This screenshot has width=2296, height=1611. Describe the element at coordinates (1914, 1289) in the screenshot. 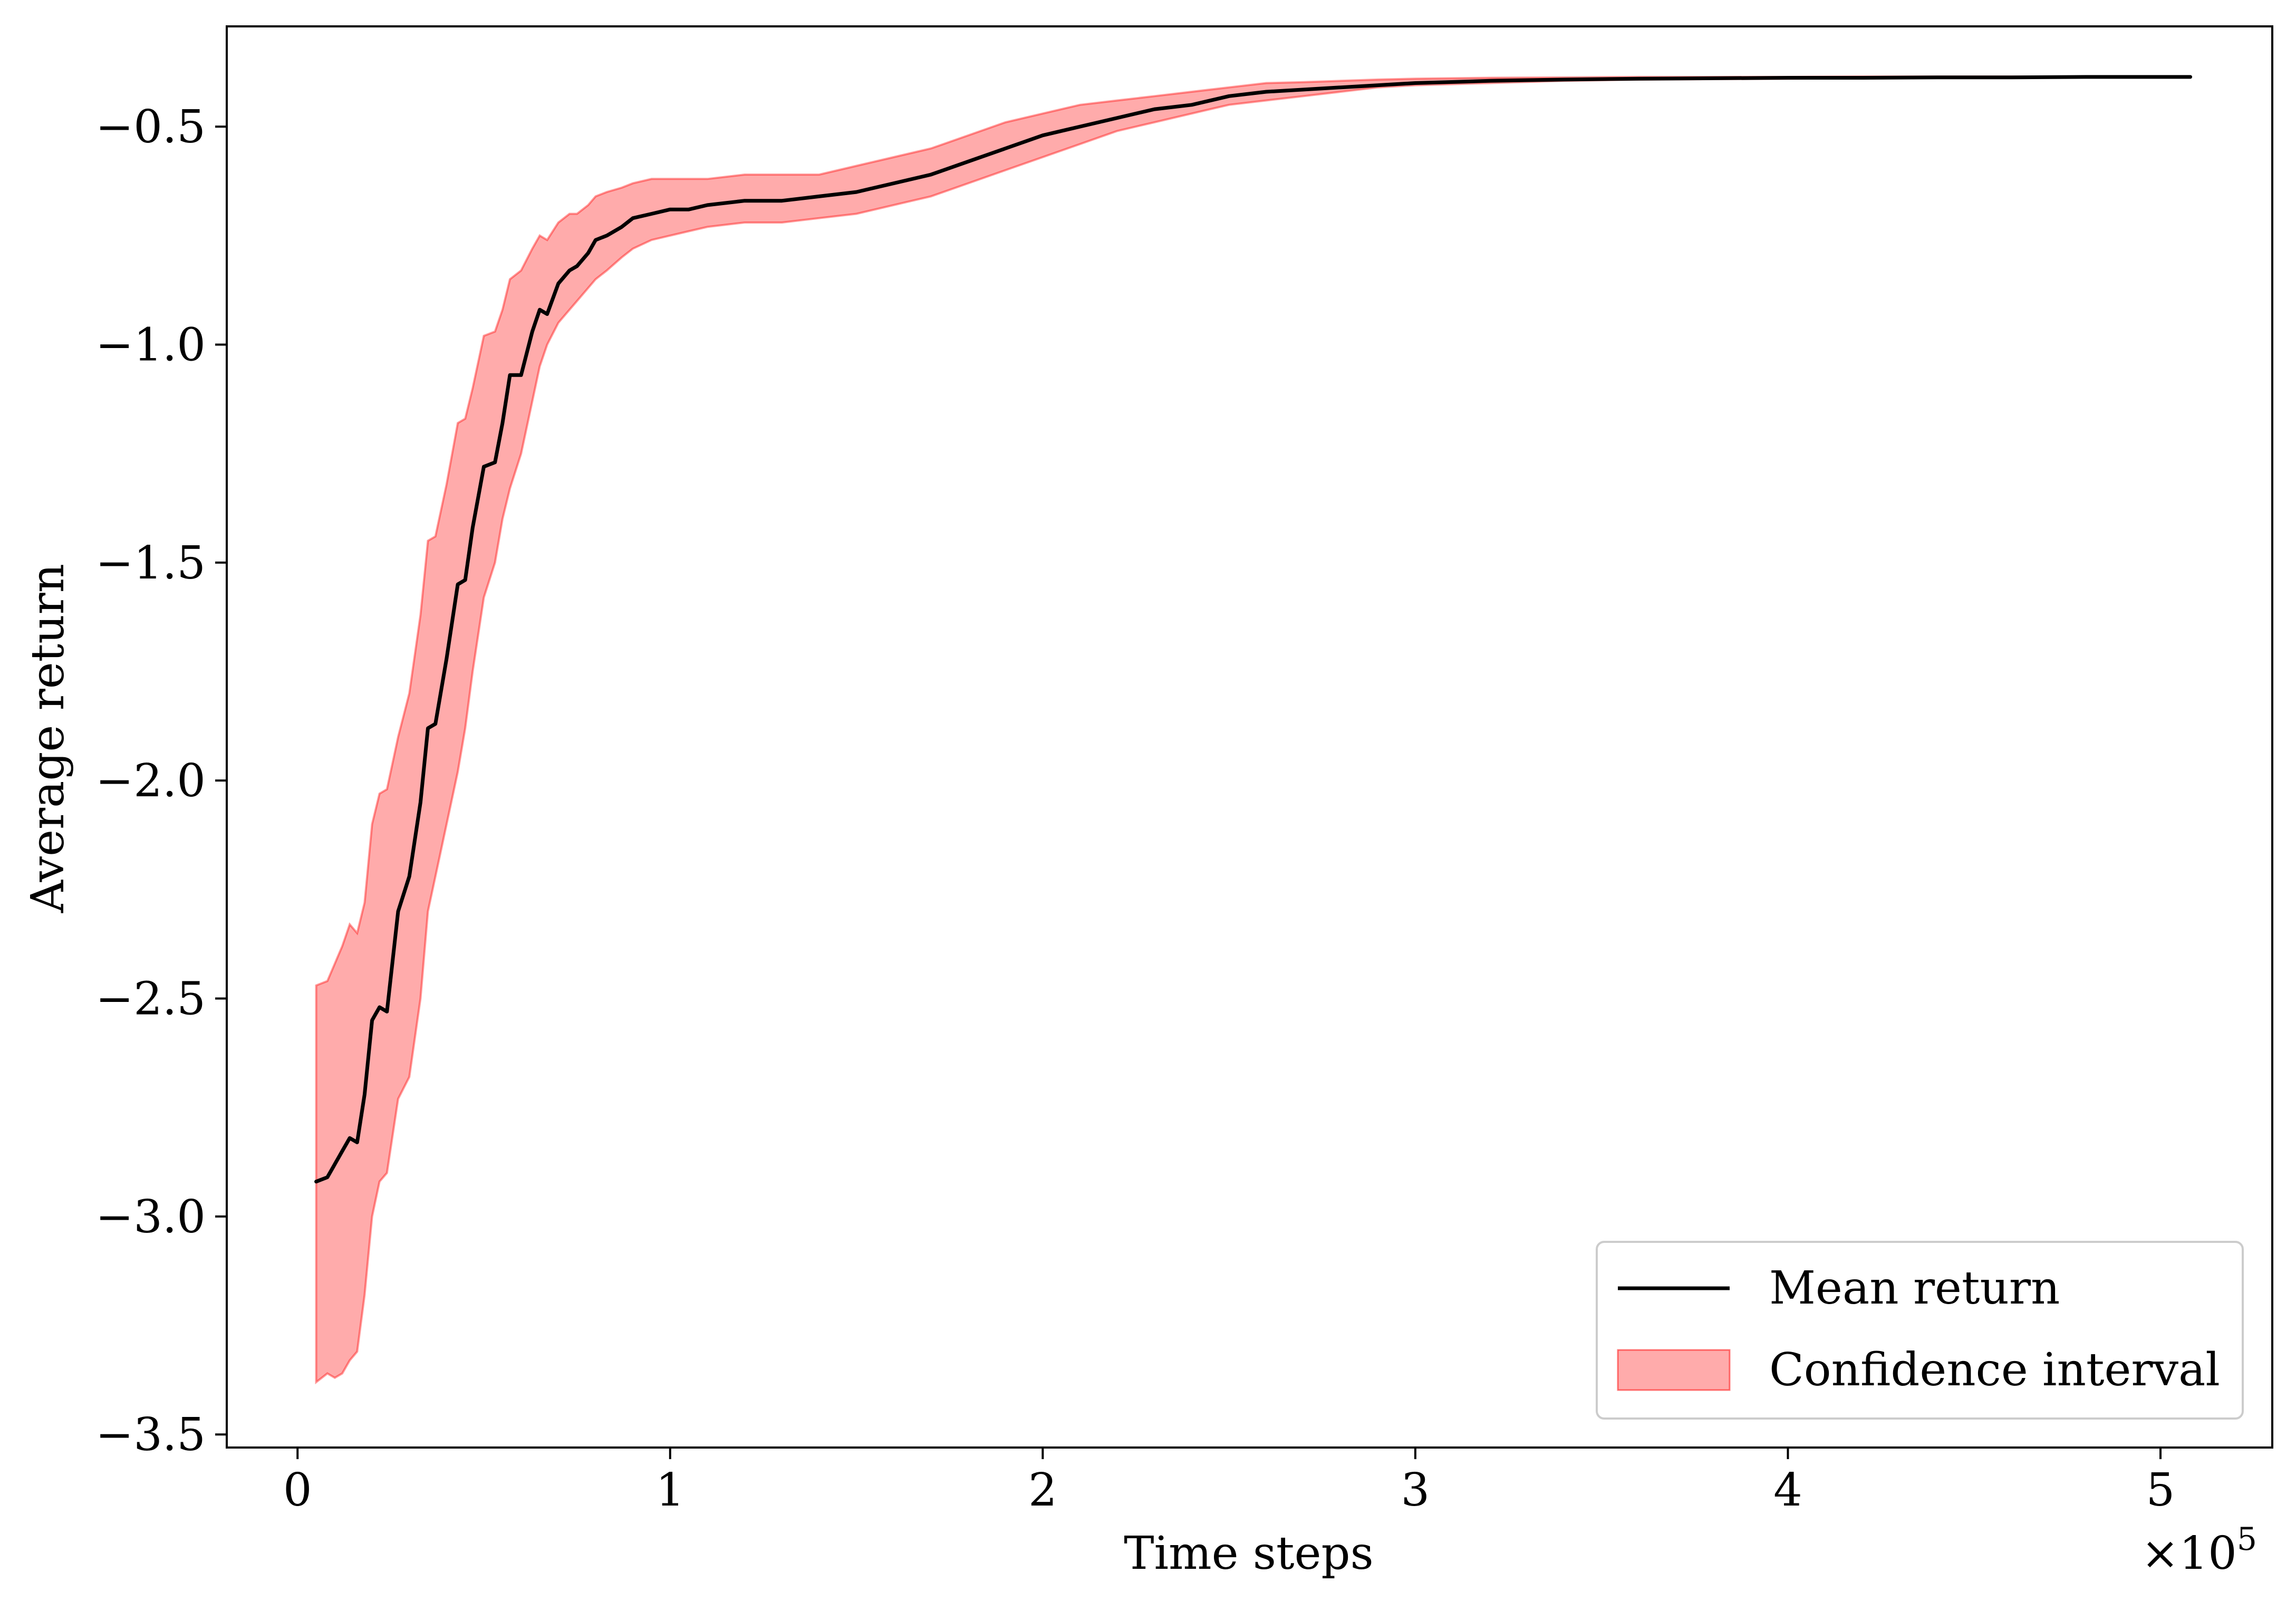

I see `legend-mean-label: Mean return` at that location.